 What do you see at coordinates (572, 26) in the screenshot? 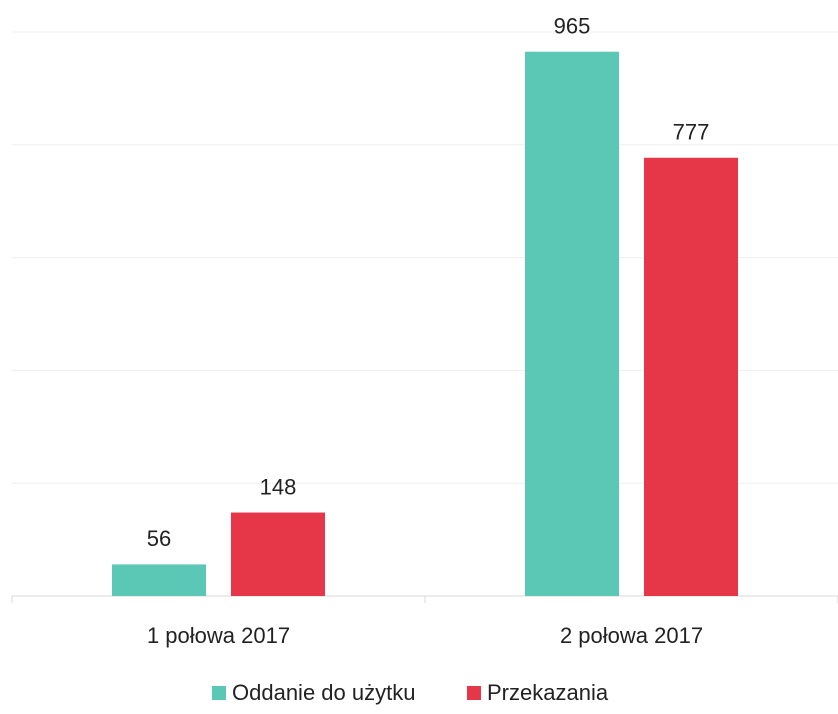
I see `data-label: 965` at bounding box center [572, 26].